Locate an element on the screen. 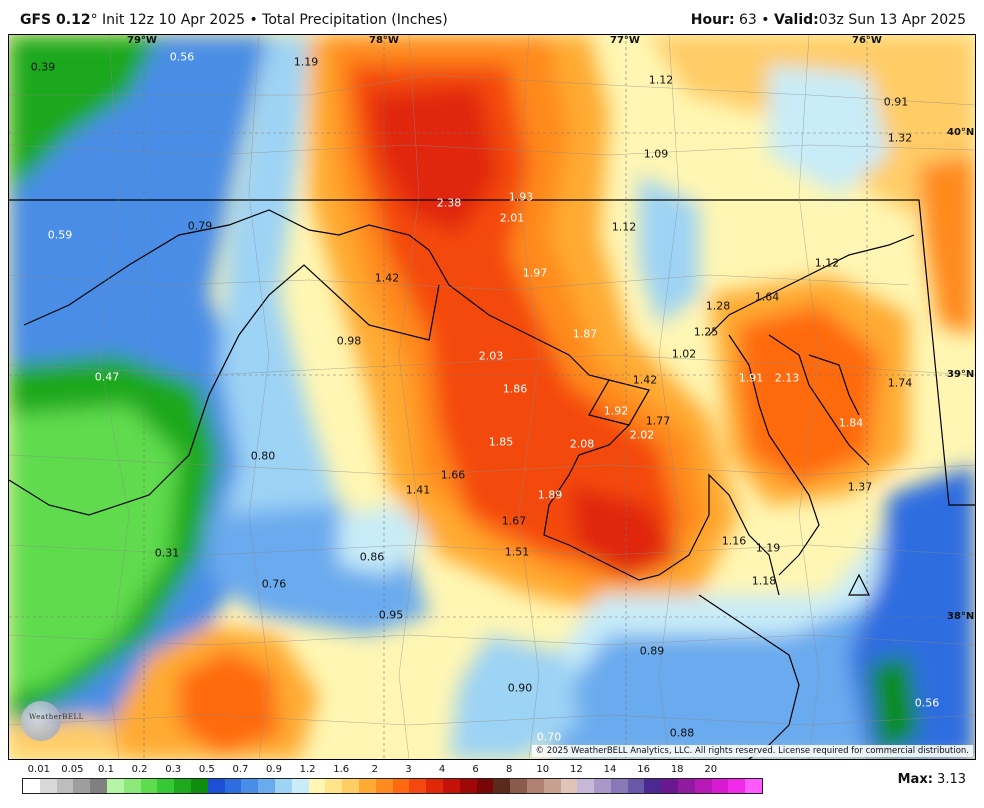 The height and width of the screenshot is (808, 984). latitude-label: 39°N is located at coordinates (961, 374).